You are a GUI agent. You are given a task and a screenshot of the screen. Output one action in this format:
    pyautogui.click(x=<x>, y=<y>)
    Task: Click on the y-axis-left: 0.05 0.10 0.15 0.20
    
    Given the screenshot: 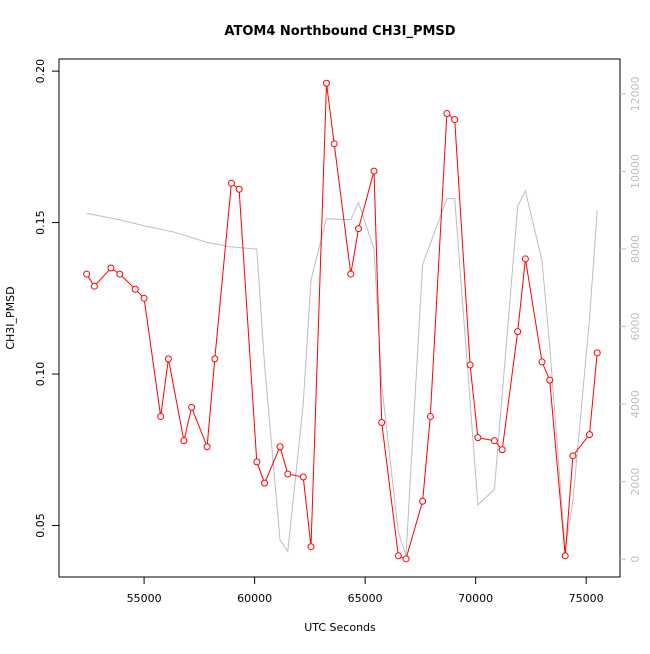 What is the action you would take?
    pyautogui.click(x=46, y=298)
    